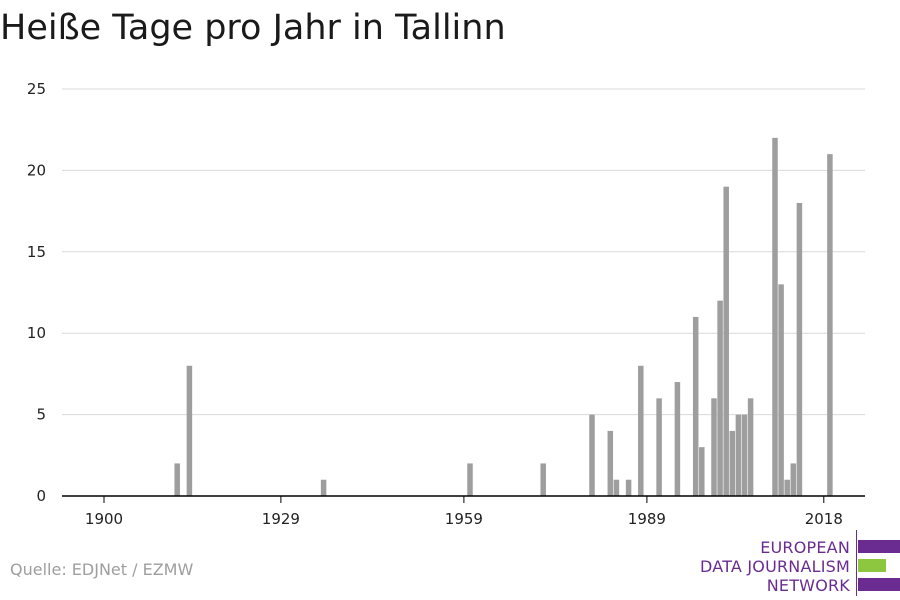  What do you see at coordinates (36, 89) in the screenshot?
I see `y-tick-label: 25` at bounding box center [36, 89].